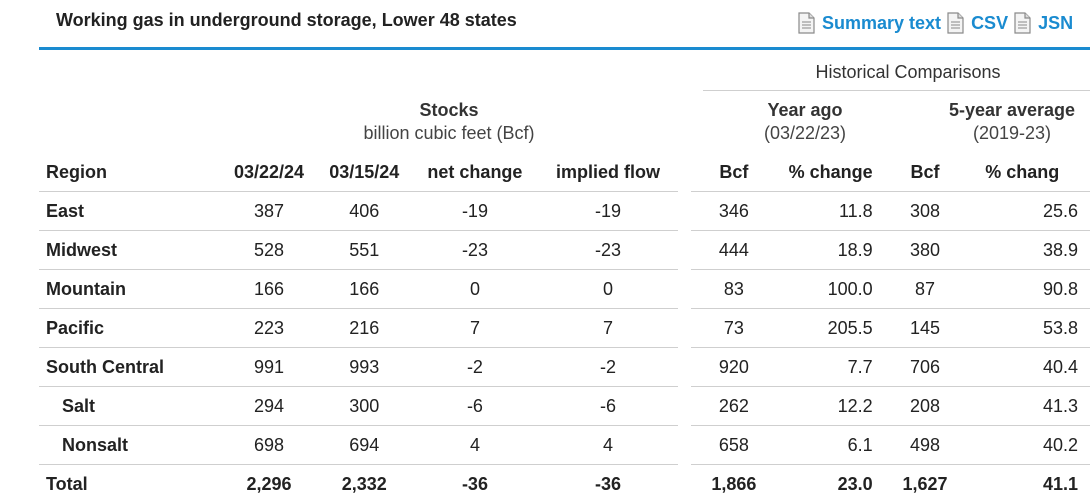  I want to click on summary-text-label: Summary text, so click(882, 22).